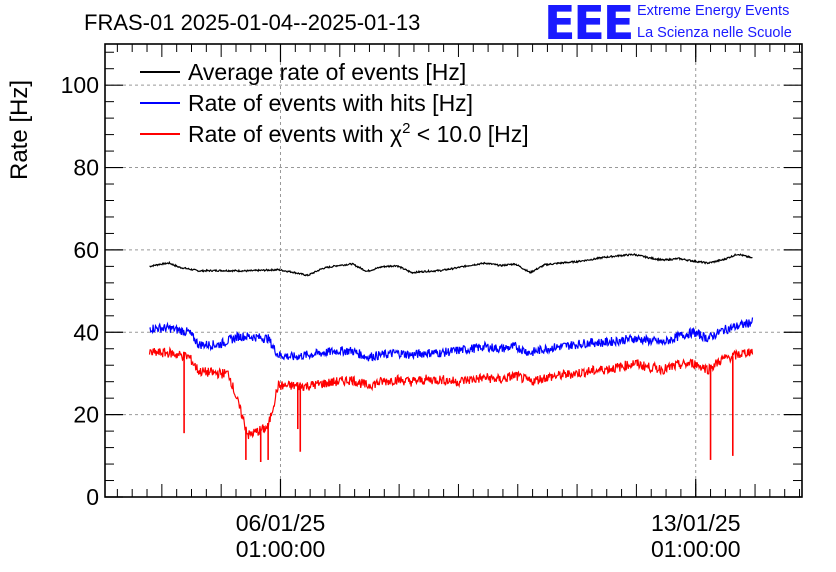  Describe the element at coordinates (80, 85) in the screenshot. I see `y-tick-label: 100` at that location.